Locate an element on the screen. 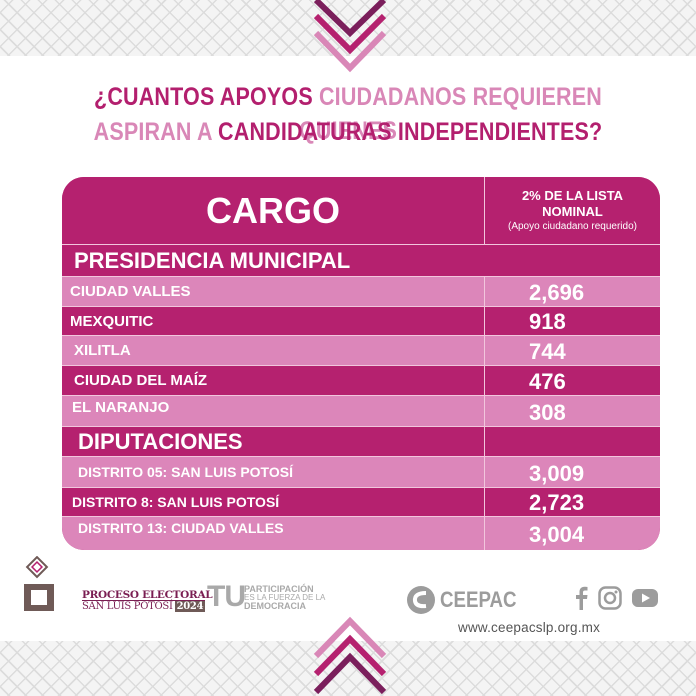 This screenshot has height=696, width=696. row-value: 308 is located at coordinates (572, 411).